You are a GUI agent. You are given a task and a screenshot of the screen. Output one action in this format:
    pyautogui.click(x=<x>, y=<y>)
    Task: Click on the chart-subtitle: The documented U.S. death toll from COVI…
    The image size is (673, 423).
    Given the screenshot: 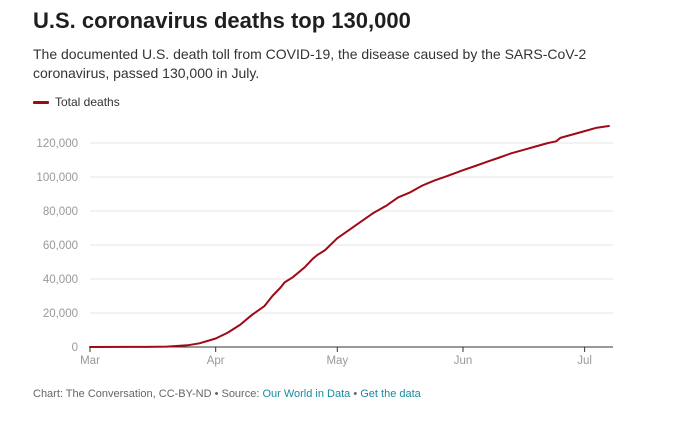 What is the action you would take?
    pyautogui.click(x=310, y=63)
    